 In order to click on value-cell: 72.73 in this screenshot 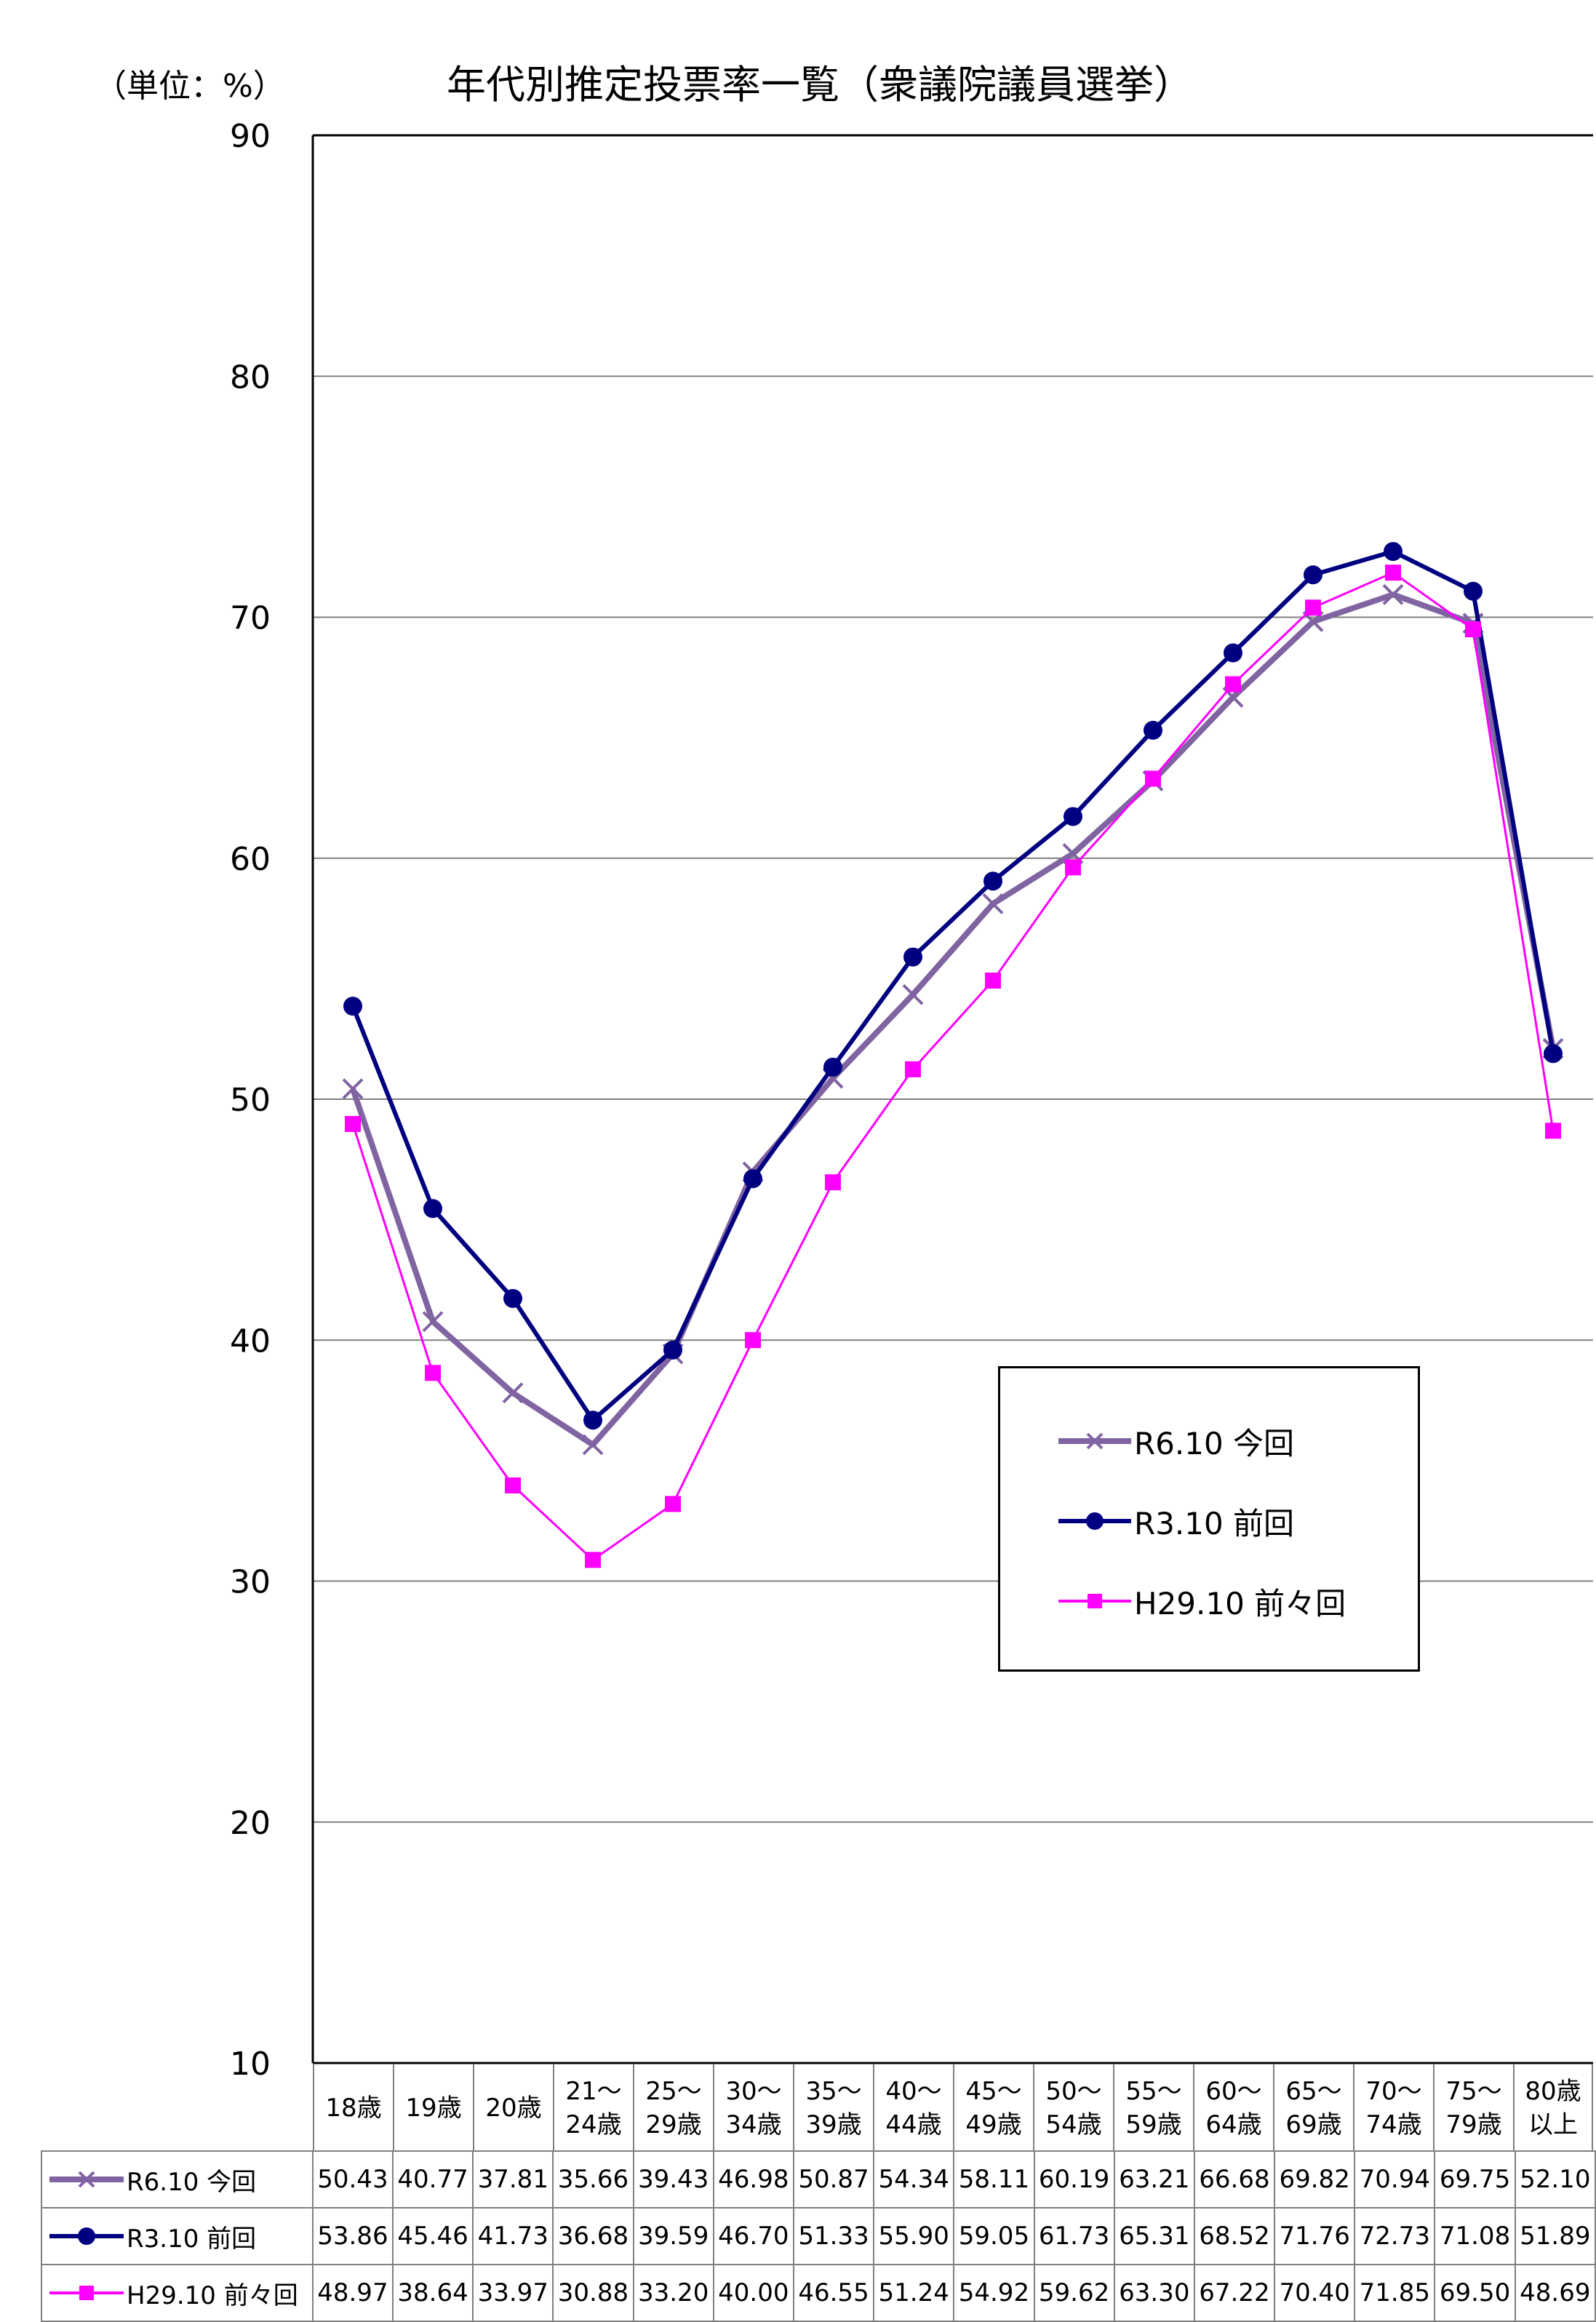, I will do `click(1395, 2236)`.